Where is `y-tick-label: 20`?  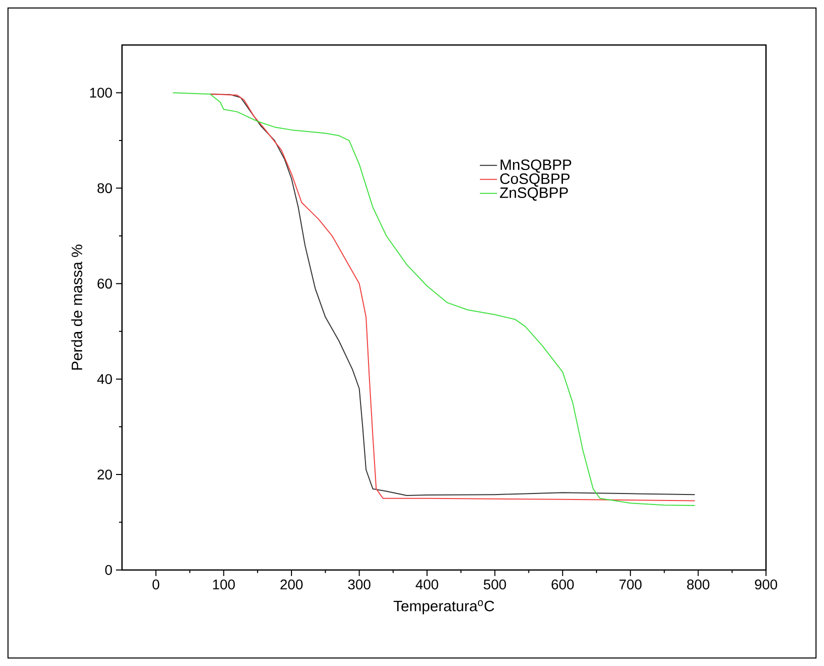
y-tick-label: 20 is located at coordinates (105, 475).